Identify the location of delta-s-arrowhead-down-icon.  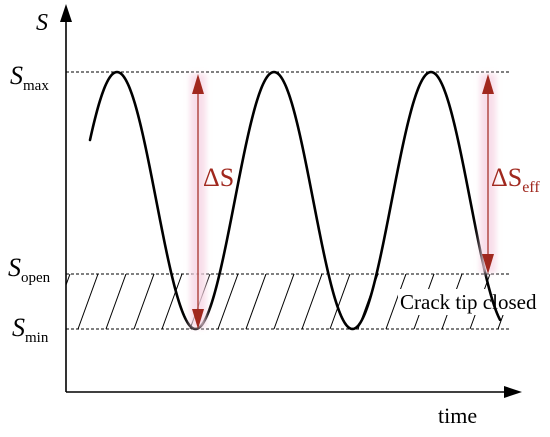
(198, 319).